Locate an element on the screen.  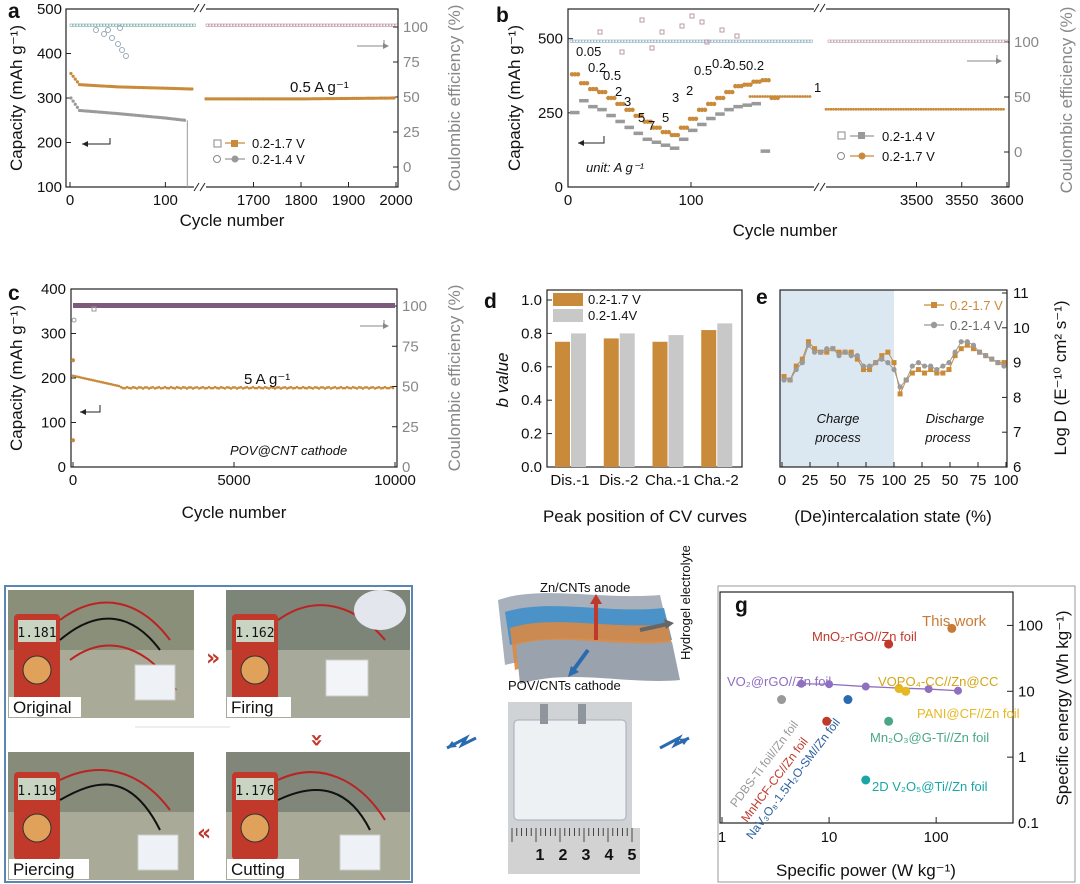
axis-break-marks is located at coordinates (199, 97).